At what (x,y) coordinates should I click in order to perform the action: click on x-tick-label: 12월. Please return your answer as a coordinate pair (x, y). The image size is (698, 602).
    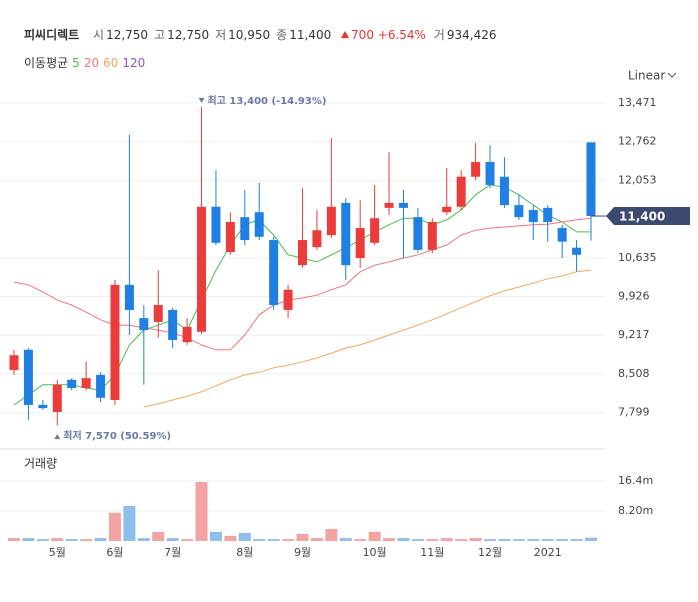
    Looking at the image, I should click on (490, 552).